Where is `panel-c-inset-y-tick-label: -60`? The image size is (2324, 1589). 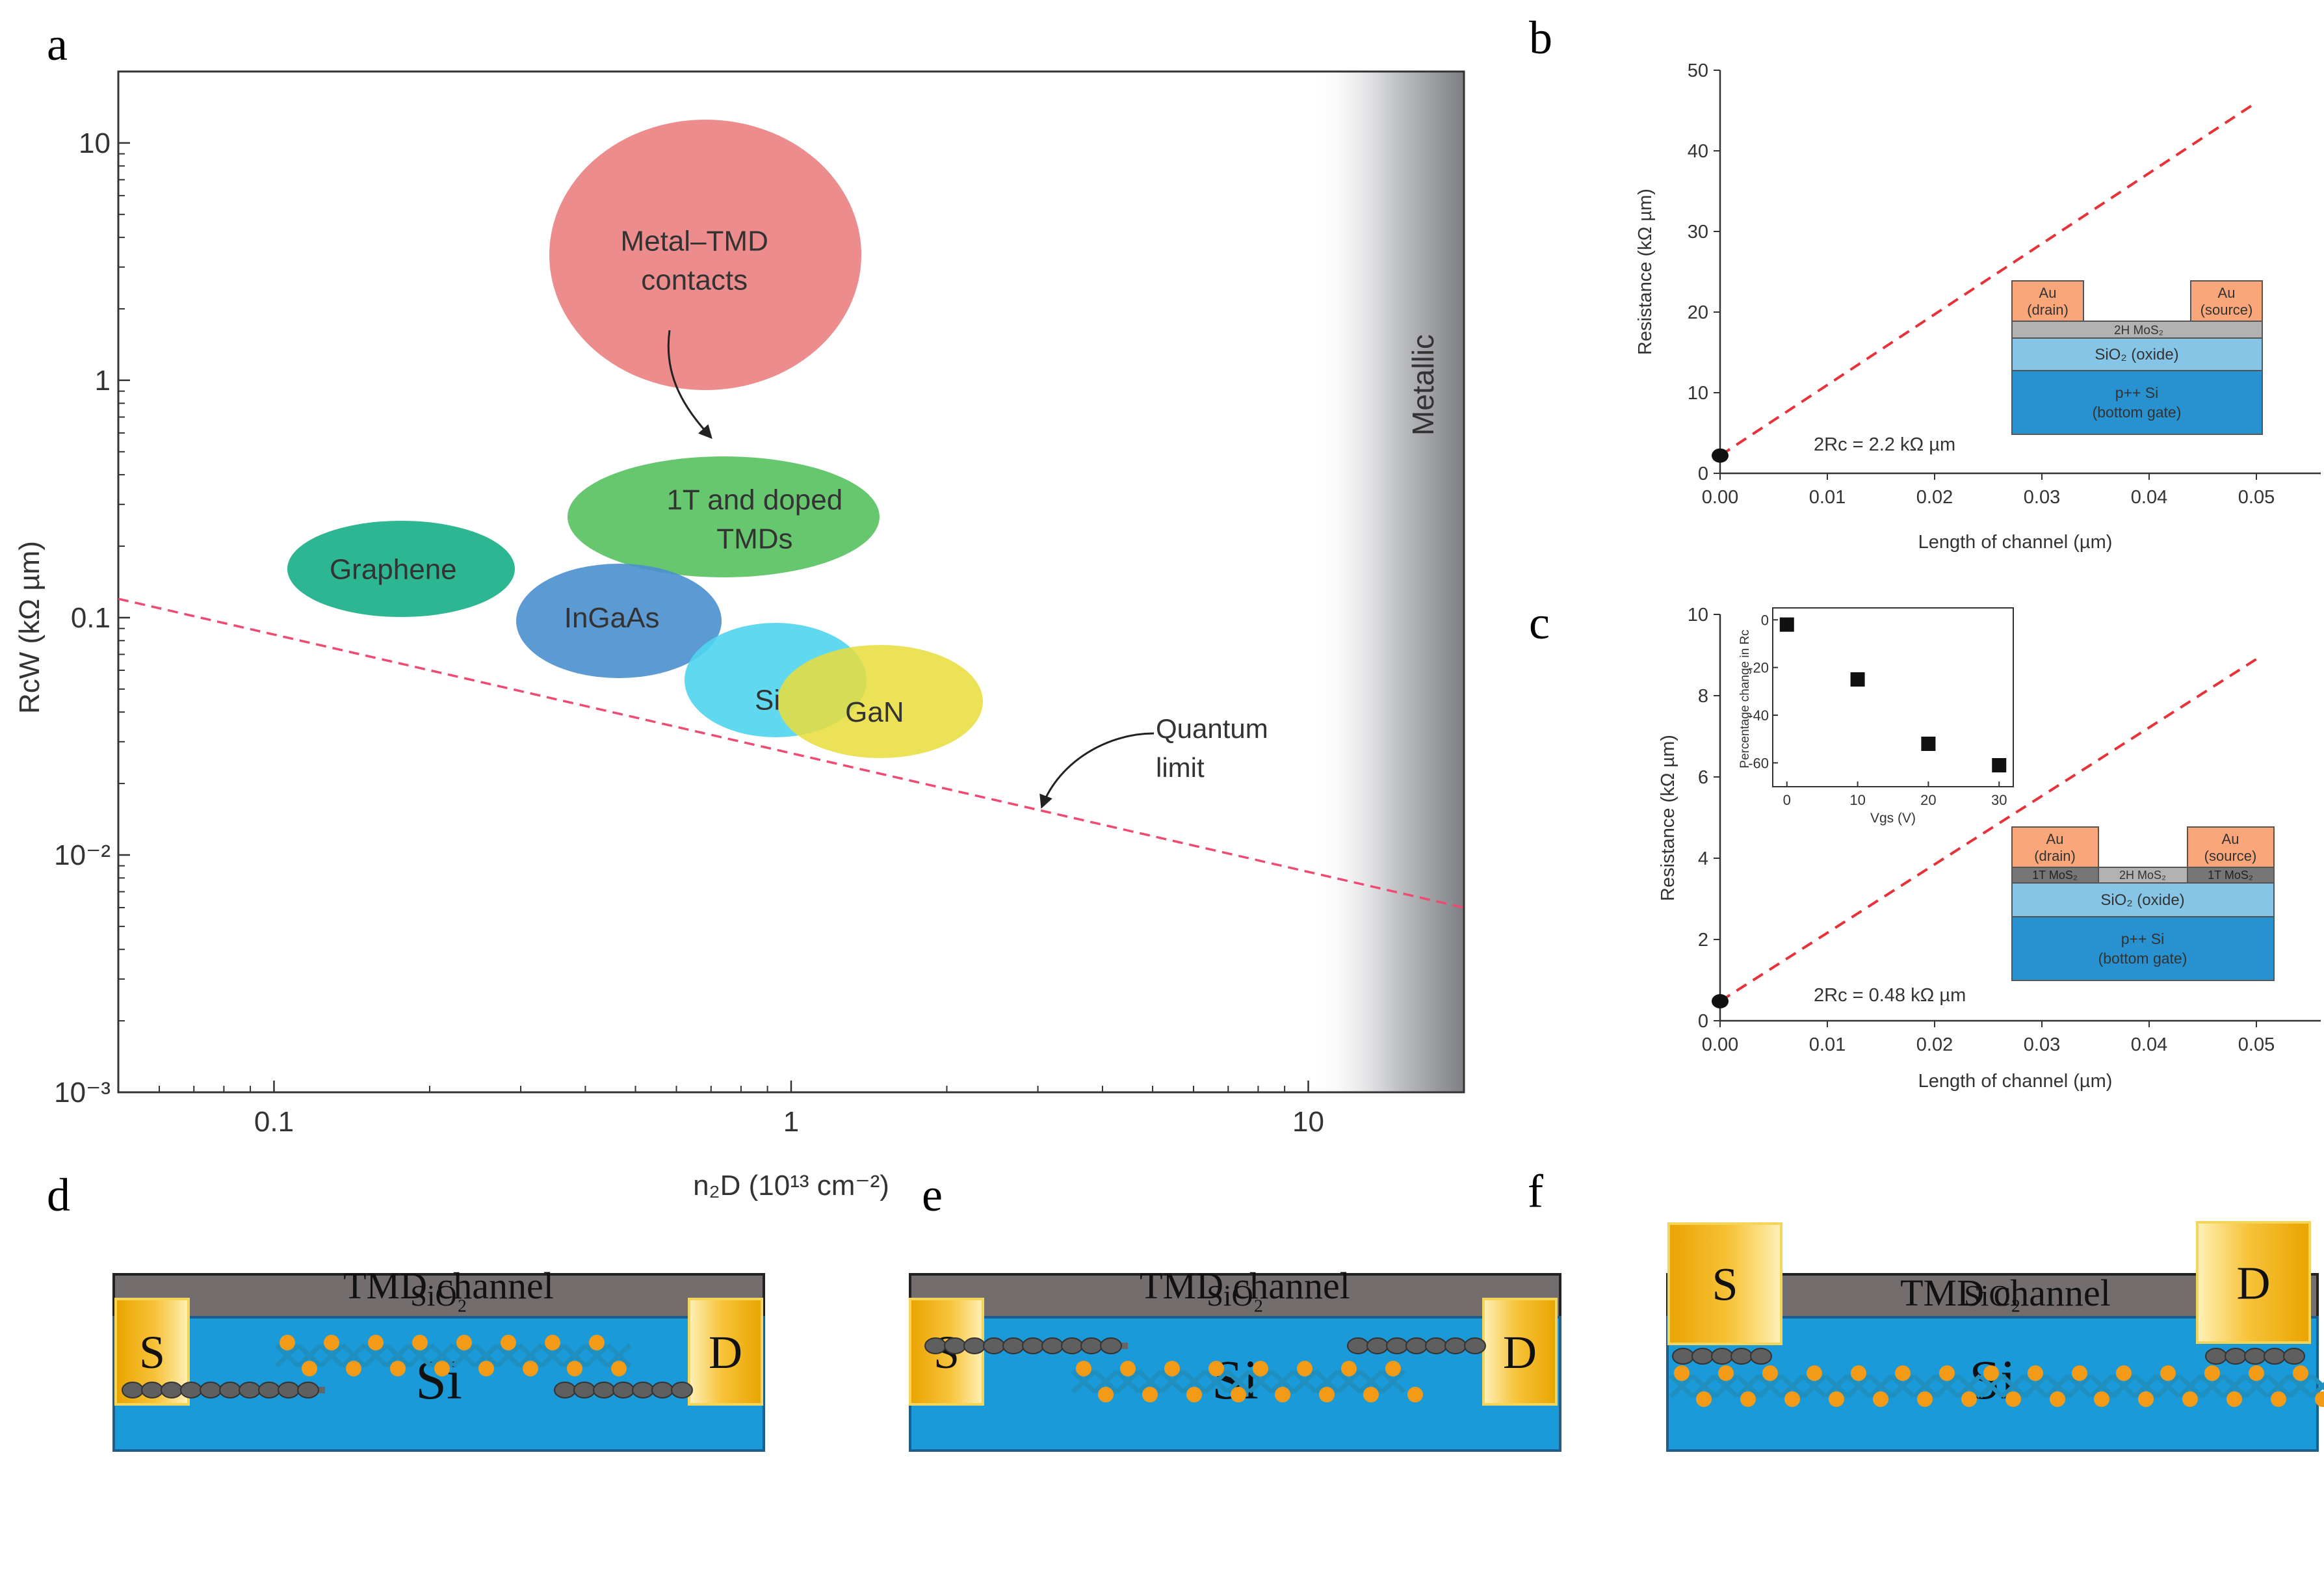
panel-c-inset-y-tick-label: -60 is located at coordinates (1758, 763).